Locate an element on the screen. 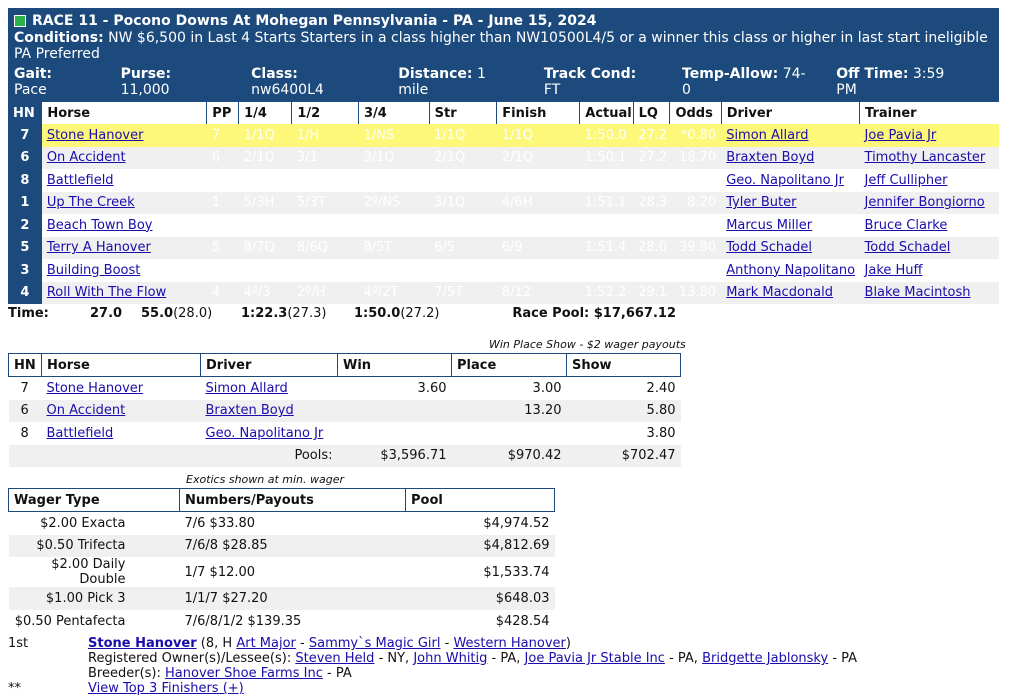 The image size is (1024, 698). owner-link: Joe Pavia Jr Stable Inc is located at coordinates (594, 658).